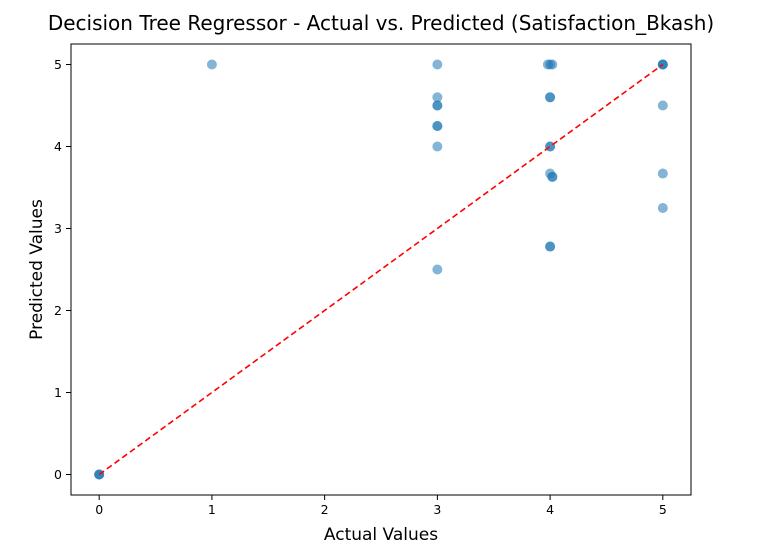  Describe the element at coordinates (325, 509) in the screenshot. I see `x-tick-label: 2` at that location.